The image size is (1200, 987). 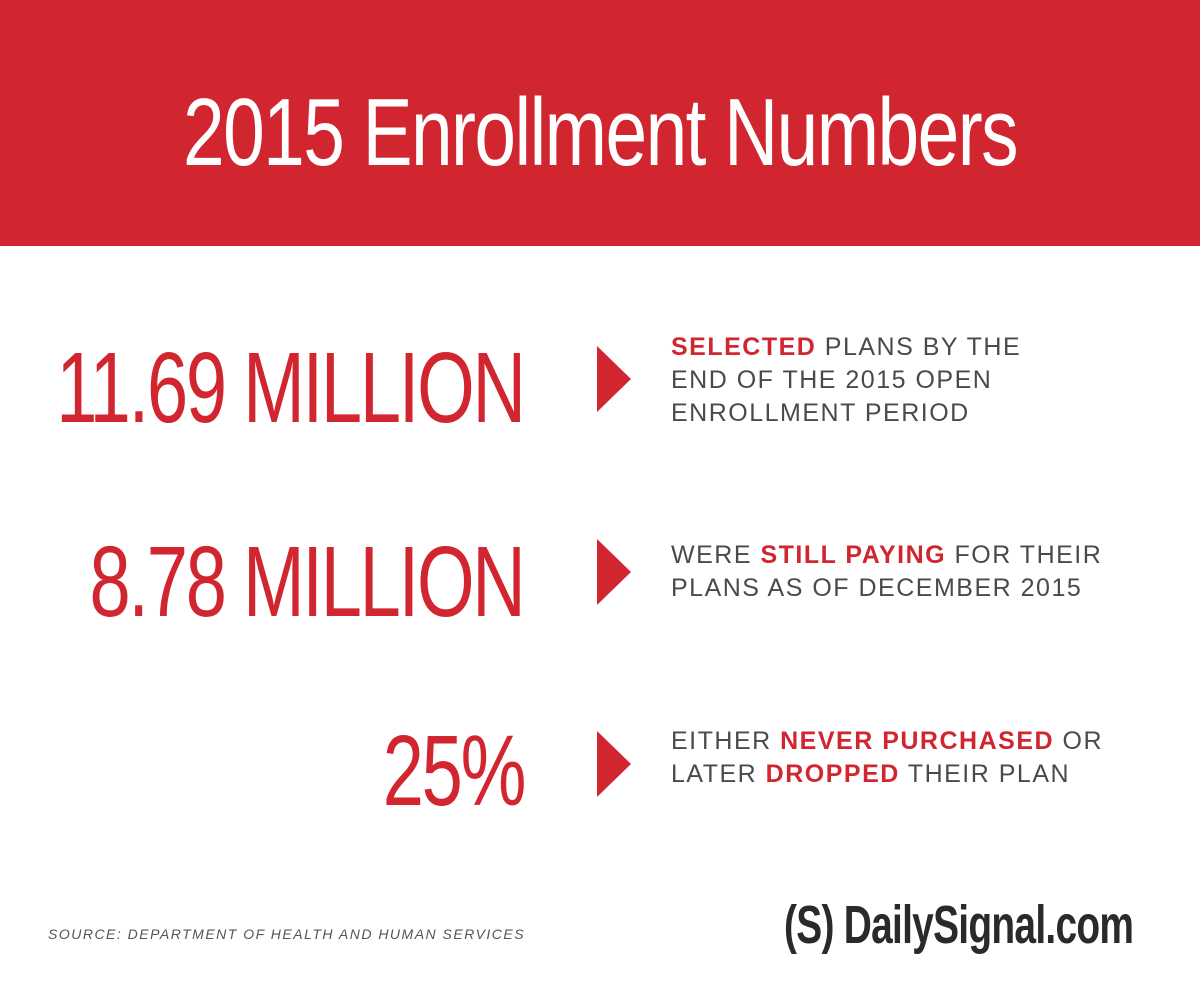 I want to click on stat-number: 11.69 MILLION, so click(x=291, y=388).